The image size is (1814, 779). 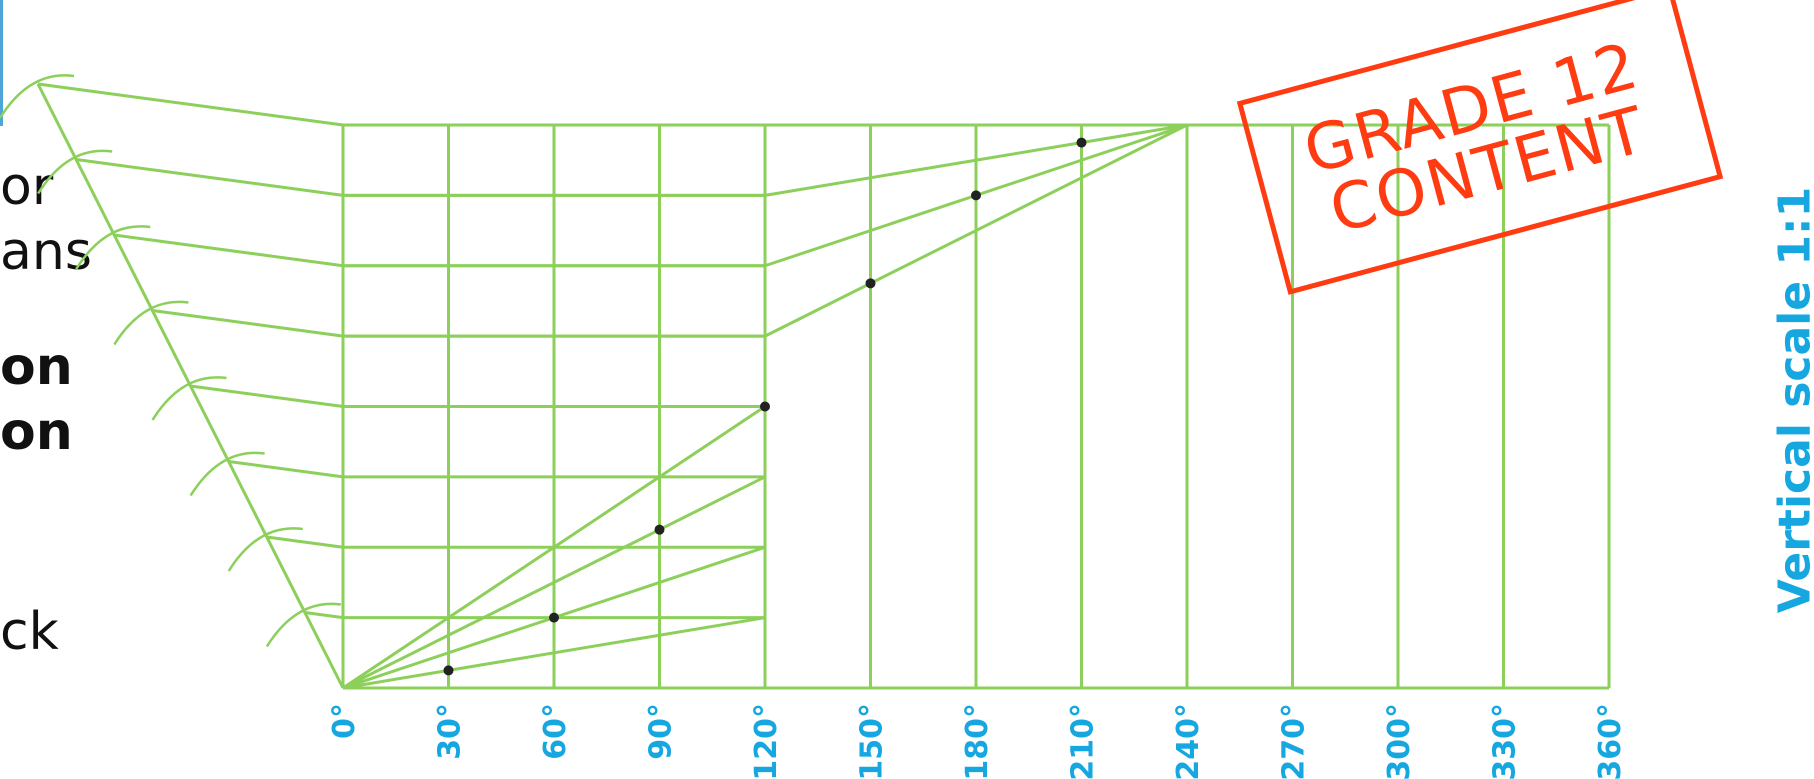 What do you see at coordinates (1791, 400) in the screenshot?
I see `vertical-scale-label: Vertical scale 1:1` at bounding box center [1791, 400].